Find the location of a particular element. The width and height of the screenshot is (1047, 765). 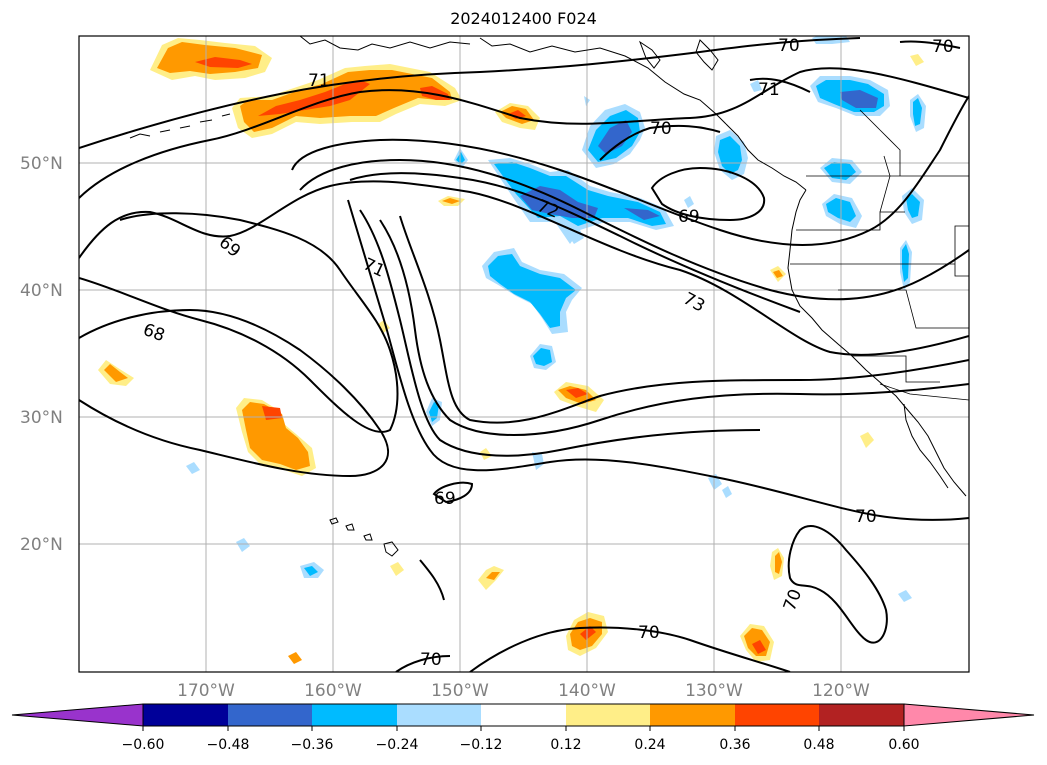

longitude-labels: 170°W 160°W 150°W 140°W 130°W 120°W is located at coordinates (523, 691).